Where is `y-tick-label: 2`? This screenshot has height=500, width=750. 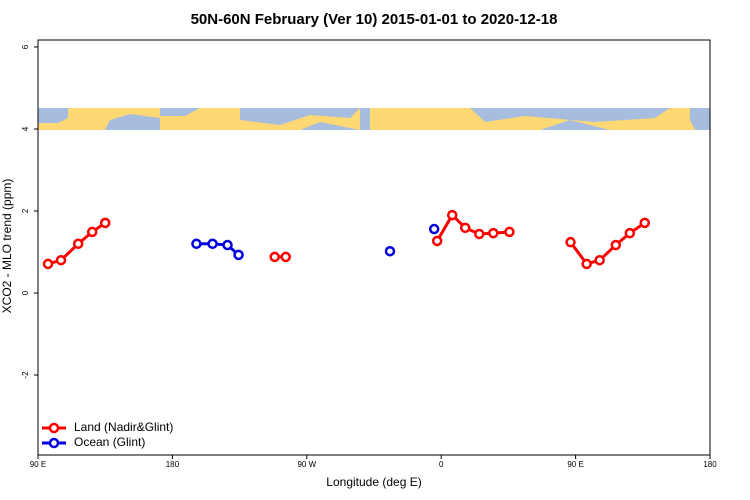
y-tick-label: 2 is located at coordinates (25, 210).